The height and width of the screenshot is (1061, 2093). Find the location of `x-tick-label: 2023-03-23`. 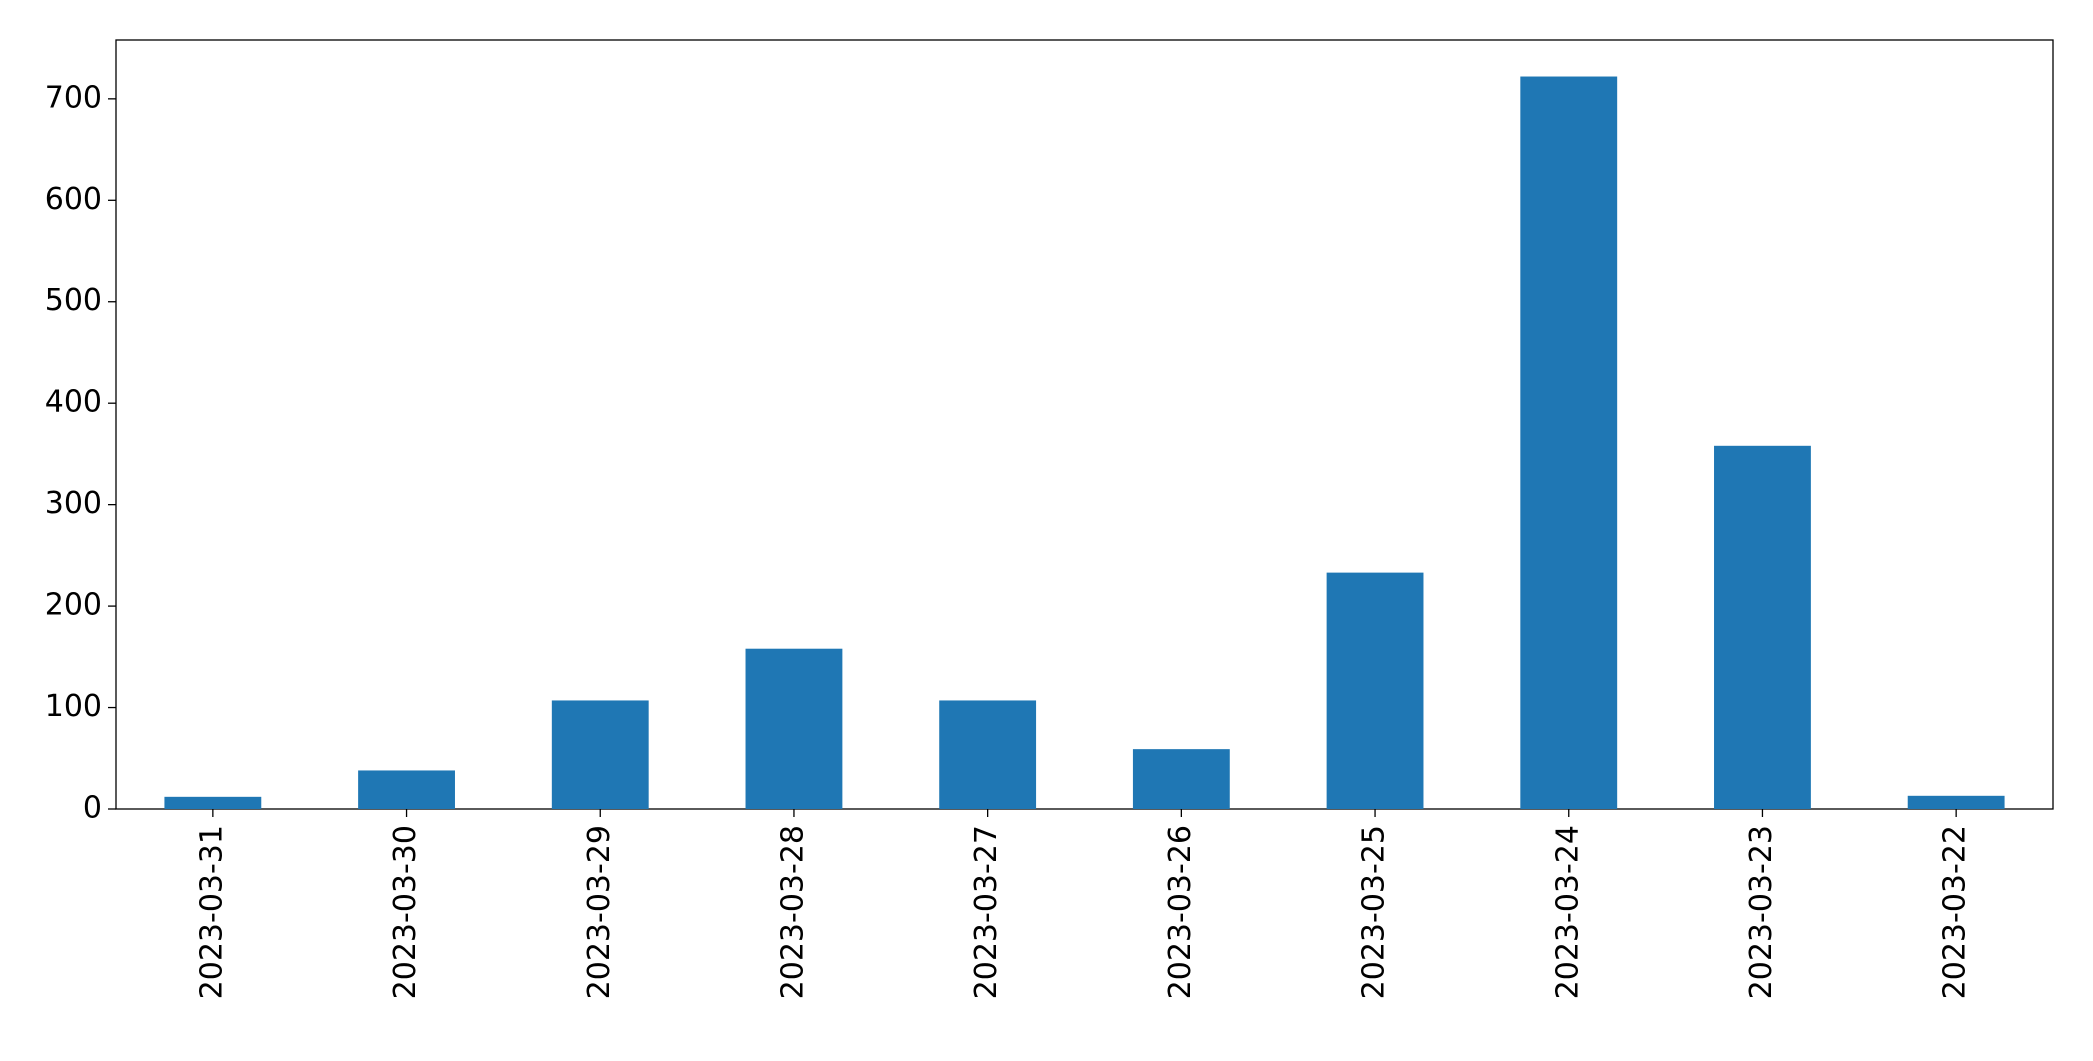

x-tick-label: 2023-03-23 is located at coordinates (1761, 912).